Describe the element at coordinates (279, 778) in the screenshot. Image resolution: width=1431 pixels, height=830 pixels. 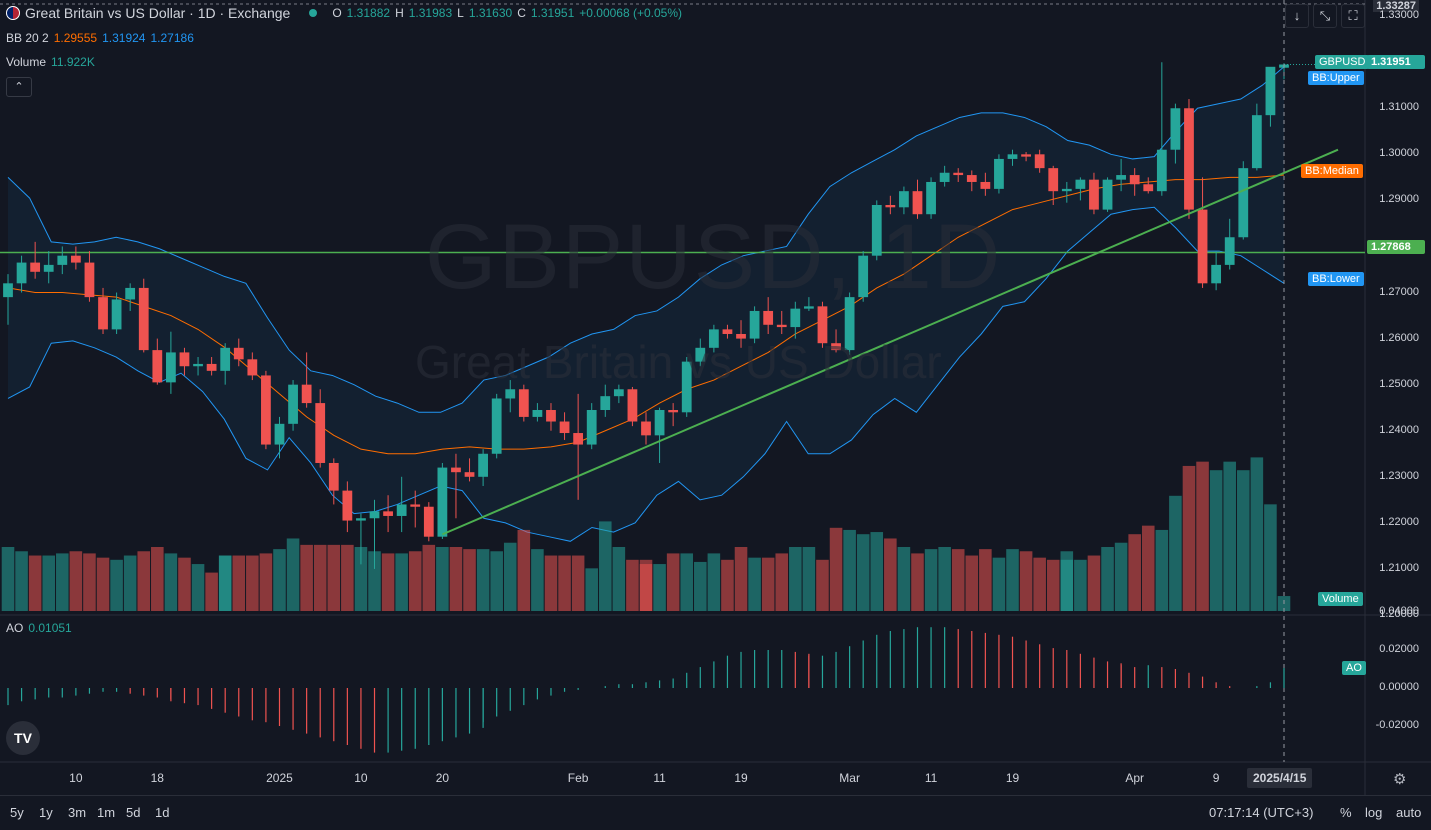
I see `time-axis-label: 2025` at that location.